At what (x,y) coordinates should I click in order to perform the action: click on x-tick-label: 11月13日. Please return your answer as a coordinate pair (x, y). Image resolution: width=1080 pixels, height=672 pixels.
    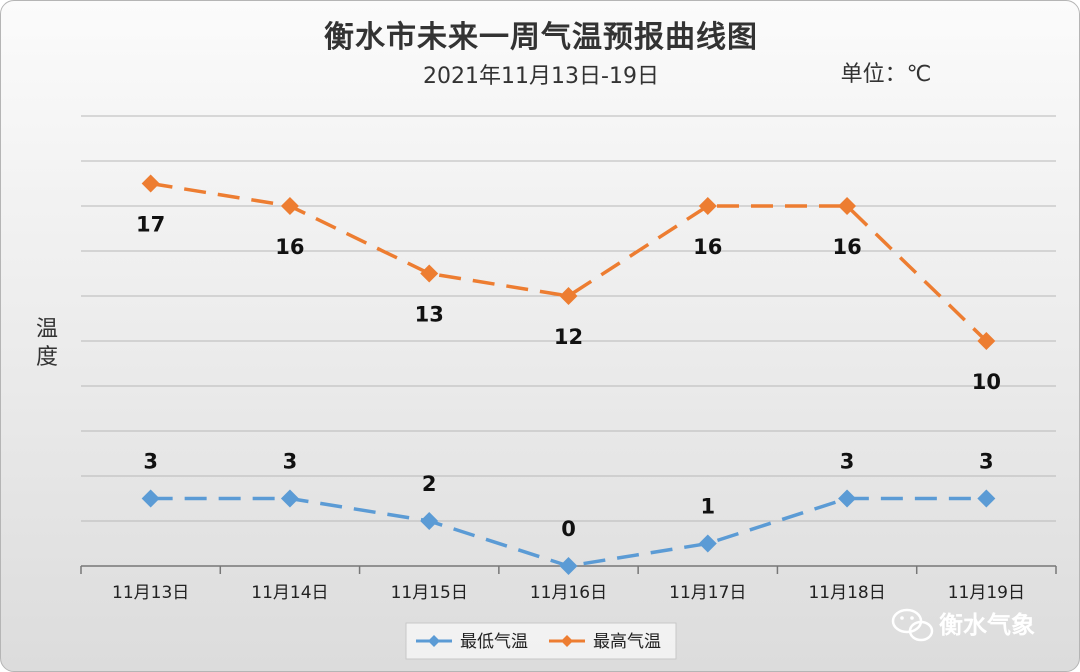
    Looking at the image, I should click on (150, 593).